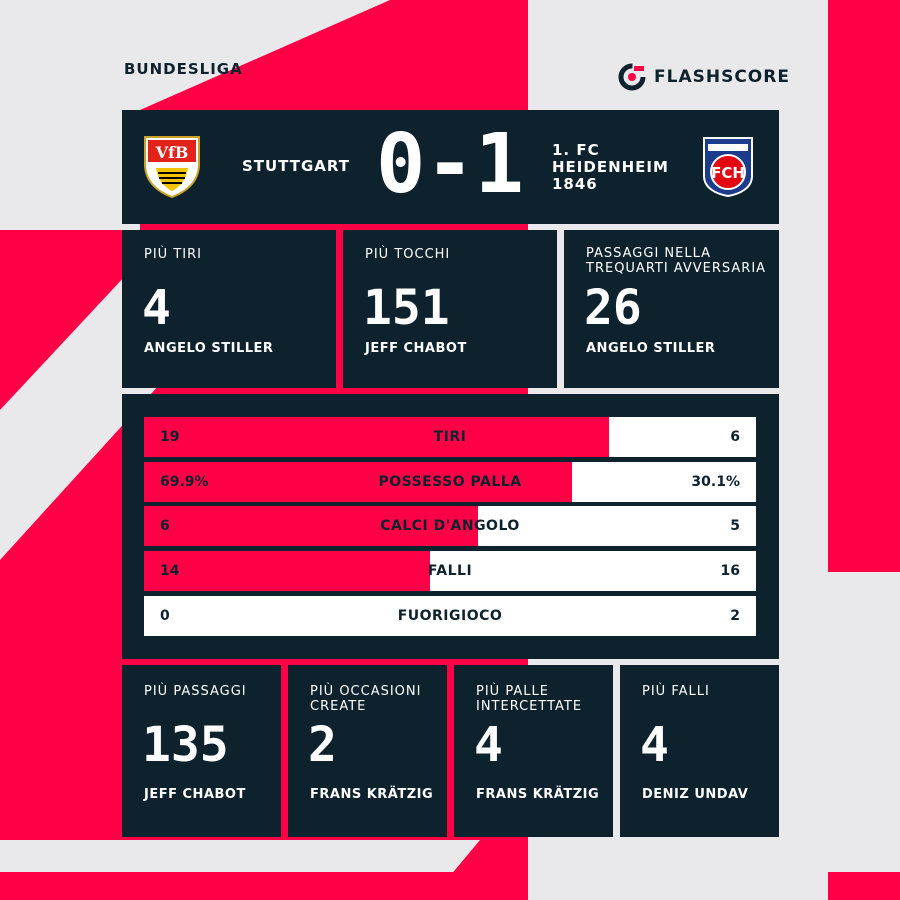 The image size is (900, 900). Describe the element at coordinates (183, 69) in the screenshot. I see `league-title: BUNDESLIGA` at that location.